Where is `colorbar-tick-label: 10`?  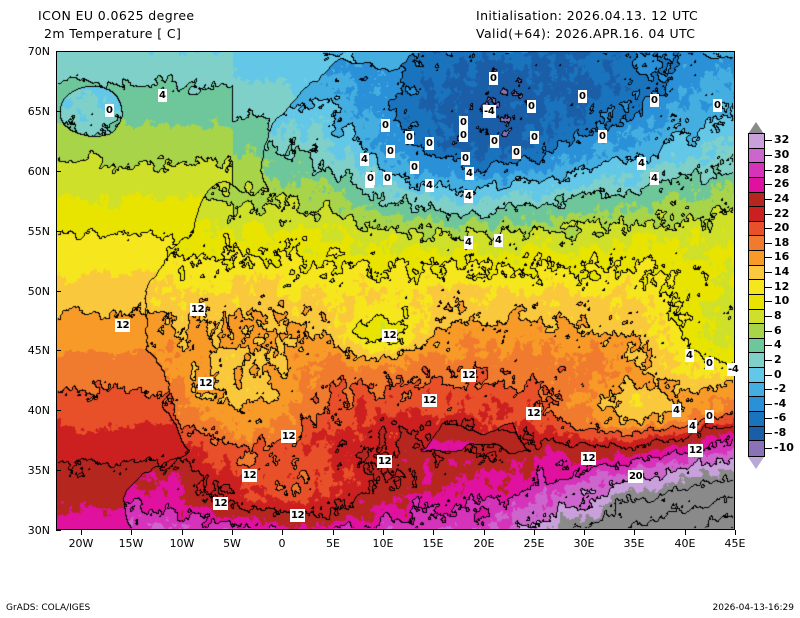 colorbar-tick-label: 10 is located at coordinates (782, 300).